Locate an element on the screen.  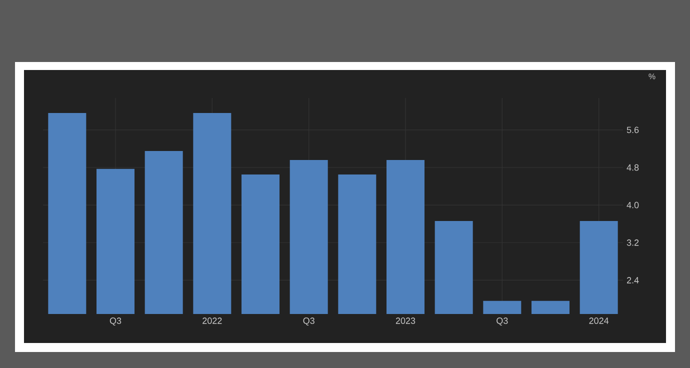
y-tick-label: 2.4 is located at coordinates (632, 280).